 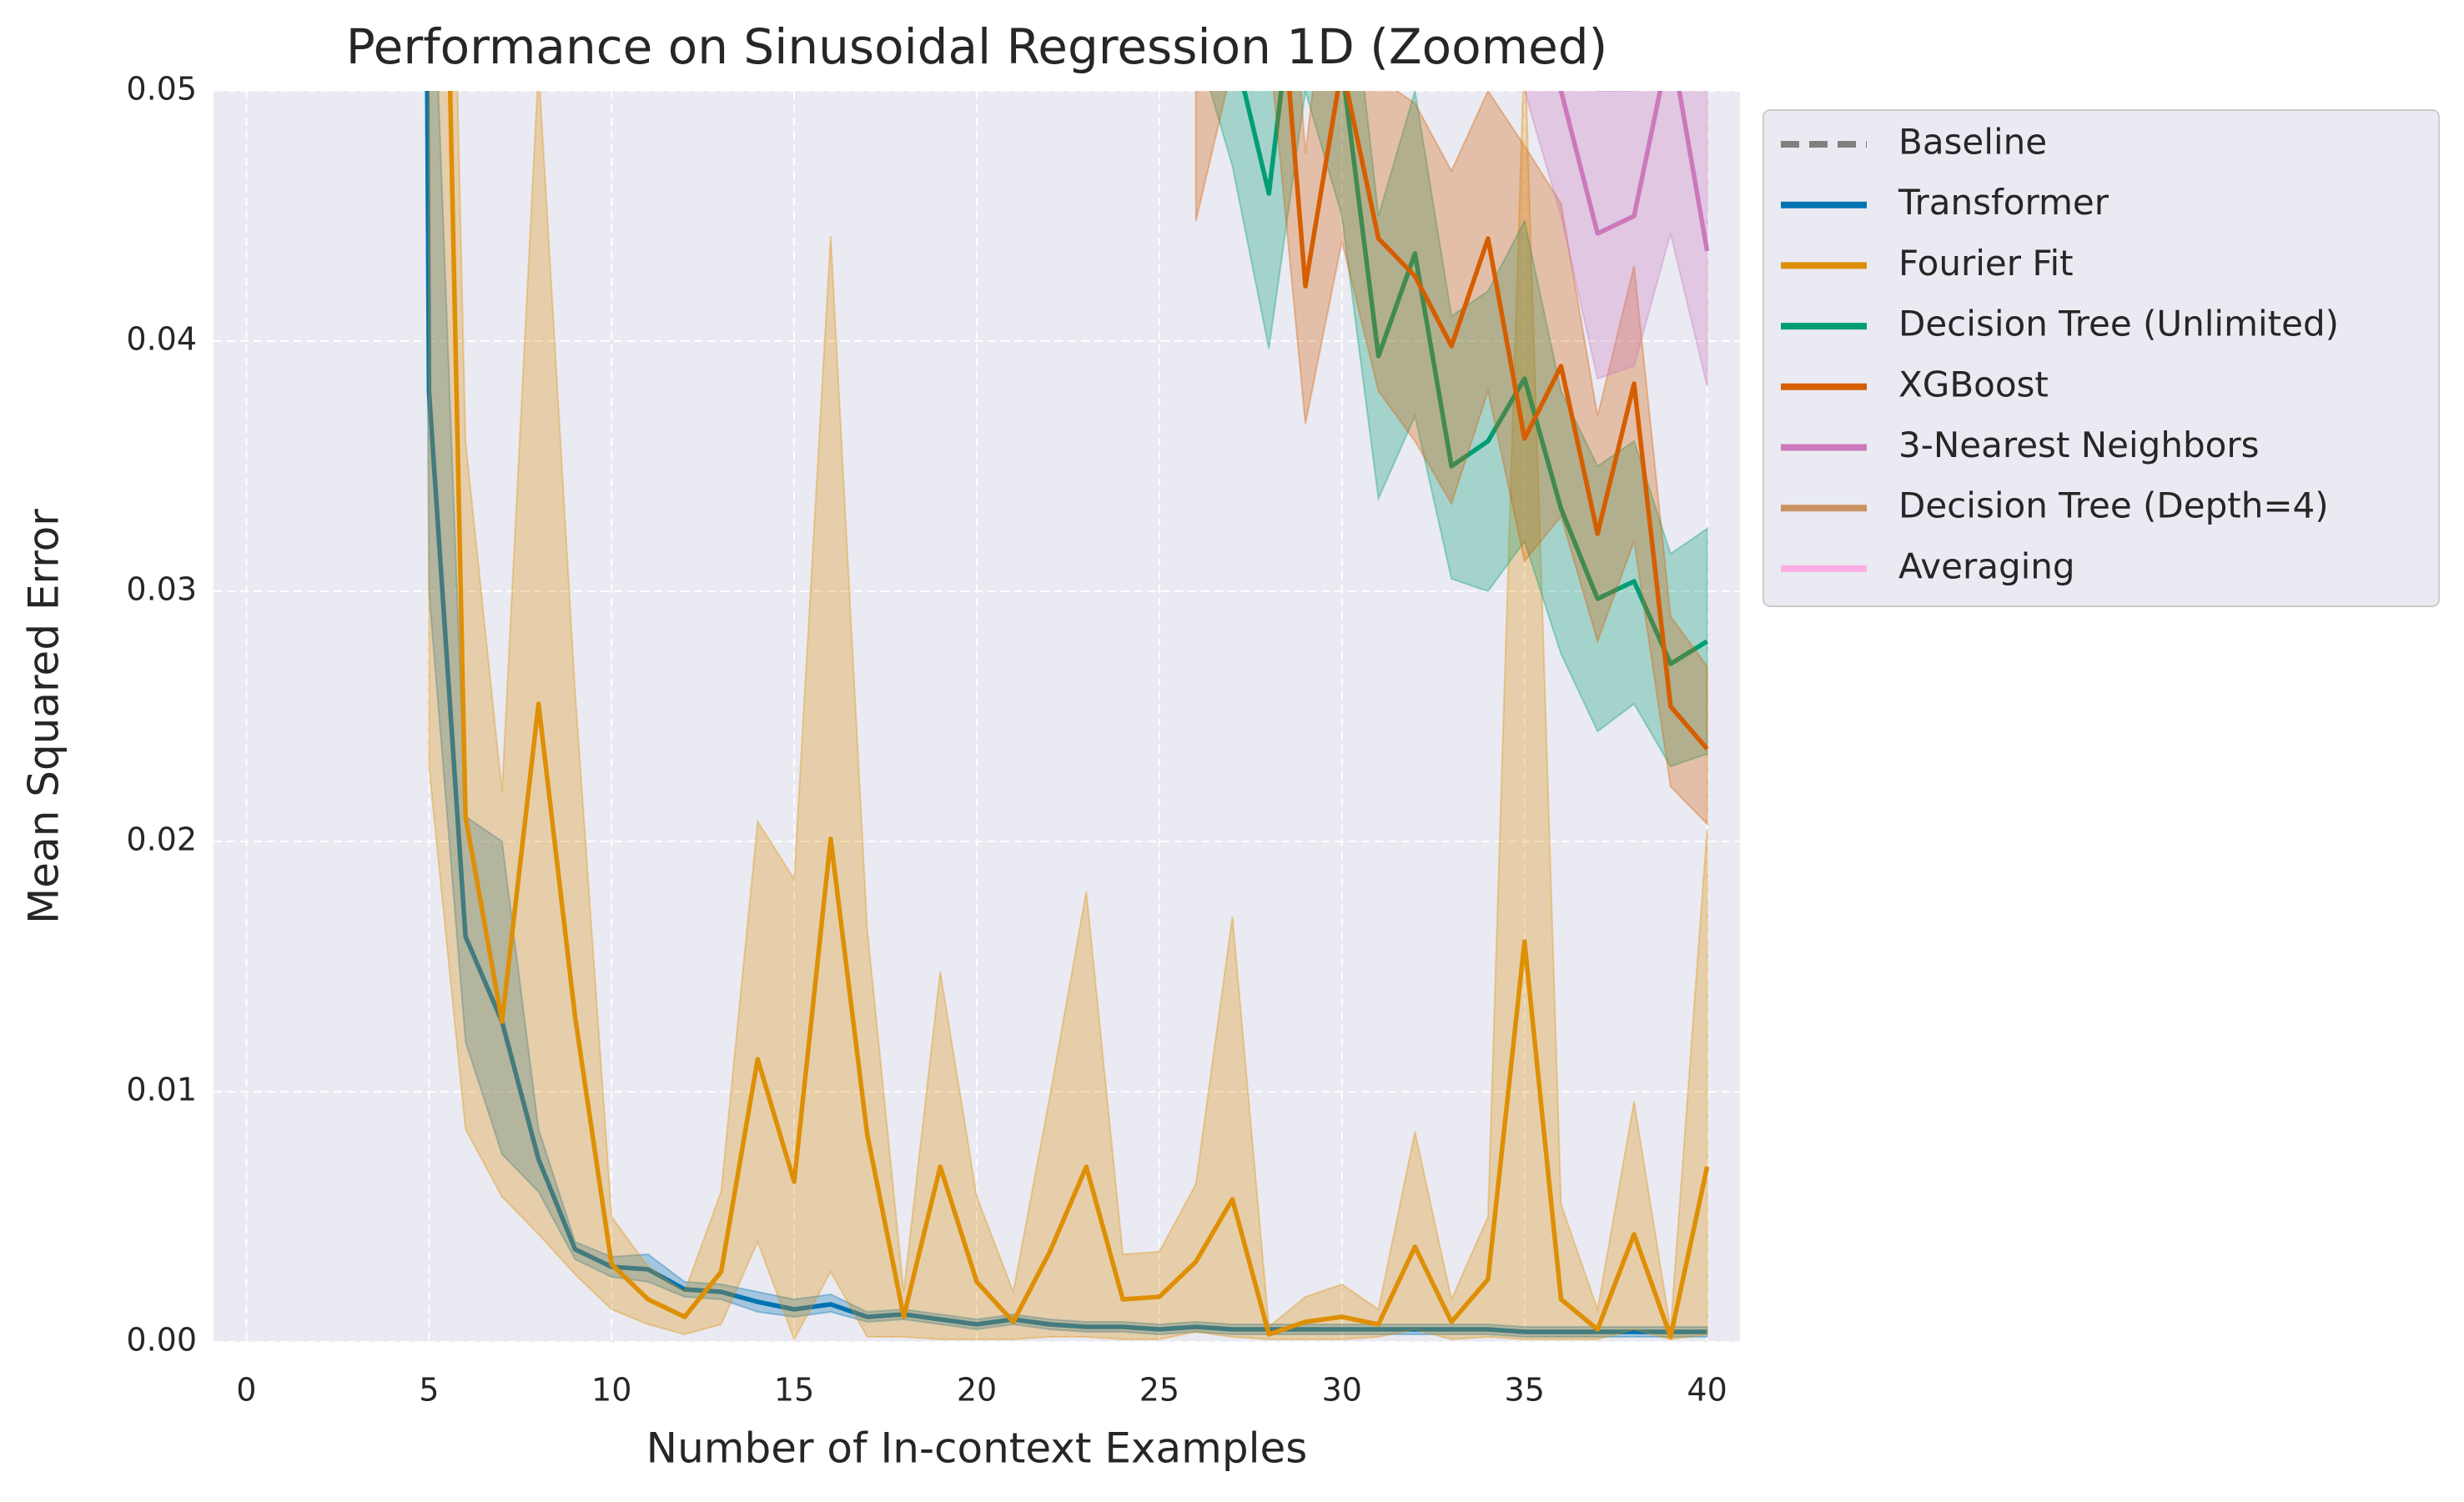 What do you see at coordinates (161, 840) in the screenshot?
I see `y-tick-label: 0.02` at bounding box center [161, 840].